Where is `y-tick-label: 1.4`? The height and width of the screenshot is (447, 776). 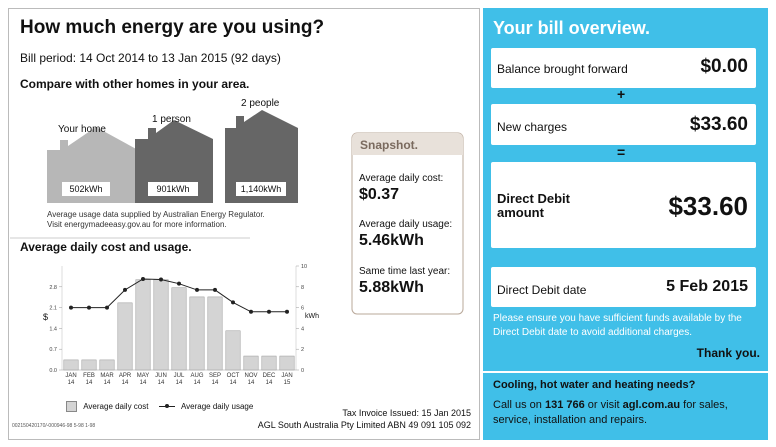 y-tick-label: 1.4 is located at coordinates (53, 329).